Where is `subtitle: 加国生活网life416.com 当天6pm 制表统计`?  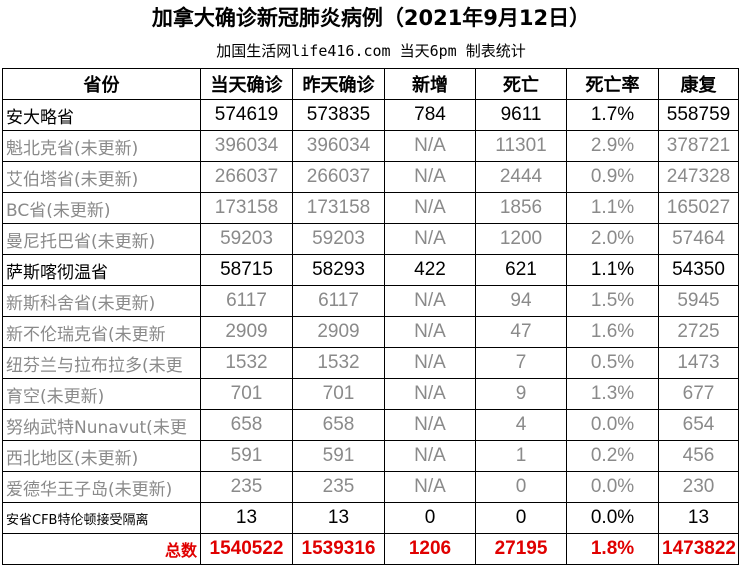
subtitle: 加国生活网life416.com 当天6pm 制表统计 is located at coordinates (371, 51).